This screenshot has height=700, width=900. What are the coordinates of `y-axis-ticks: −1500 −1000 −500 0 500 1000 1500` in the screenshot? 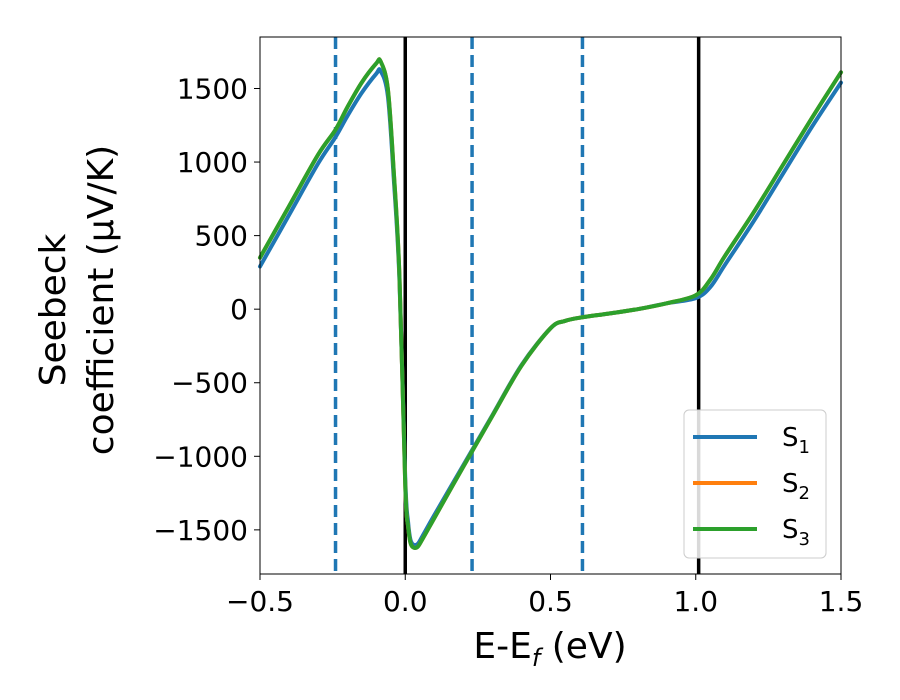 It's located at (206, 309).